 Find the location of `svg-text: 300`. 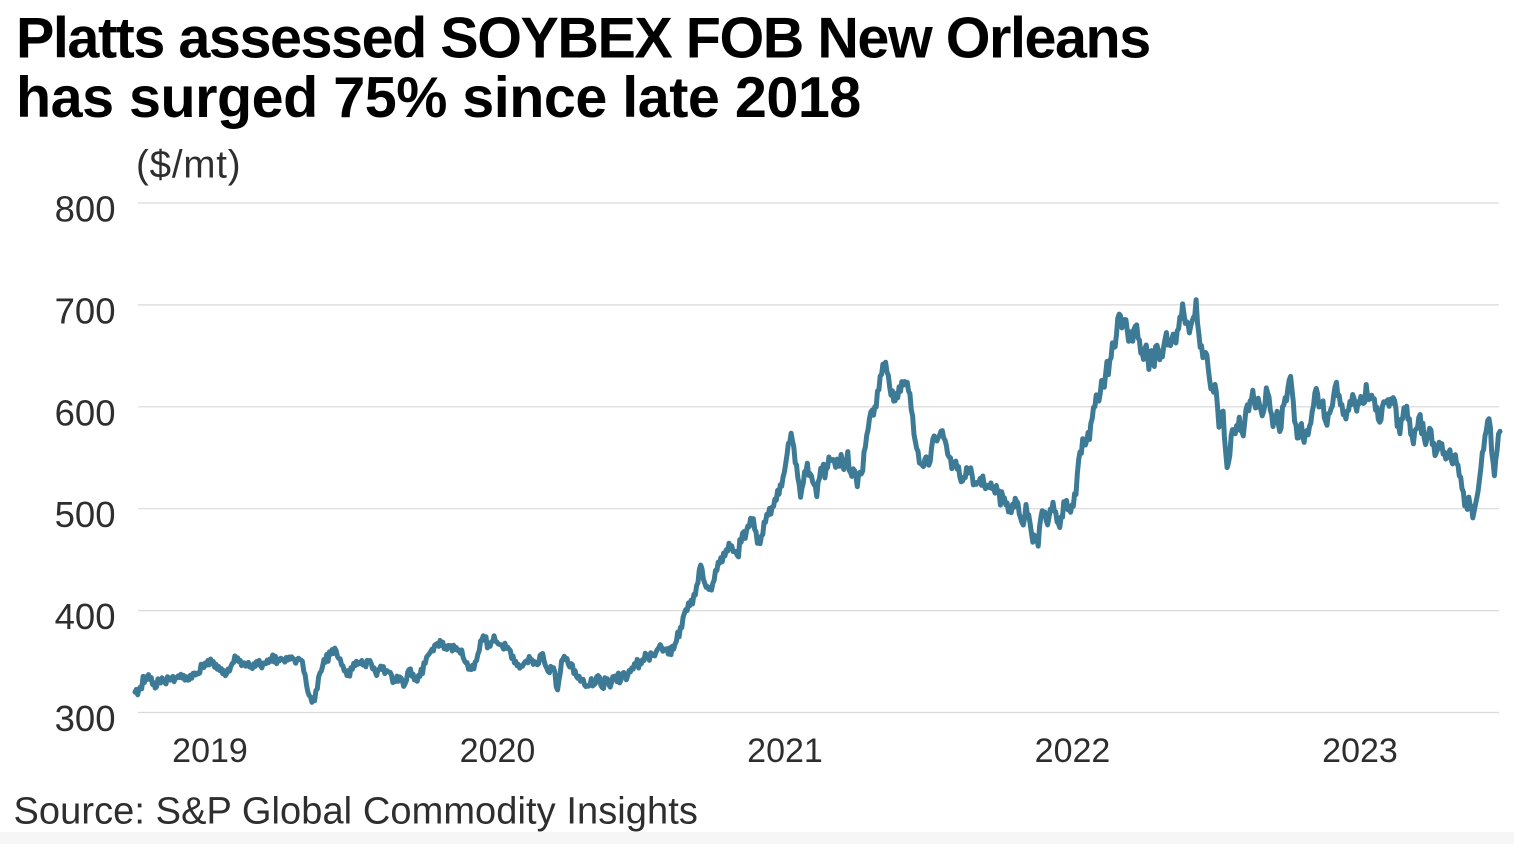

svg-text: 300 is located at coordinates (85, 718).